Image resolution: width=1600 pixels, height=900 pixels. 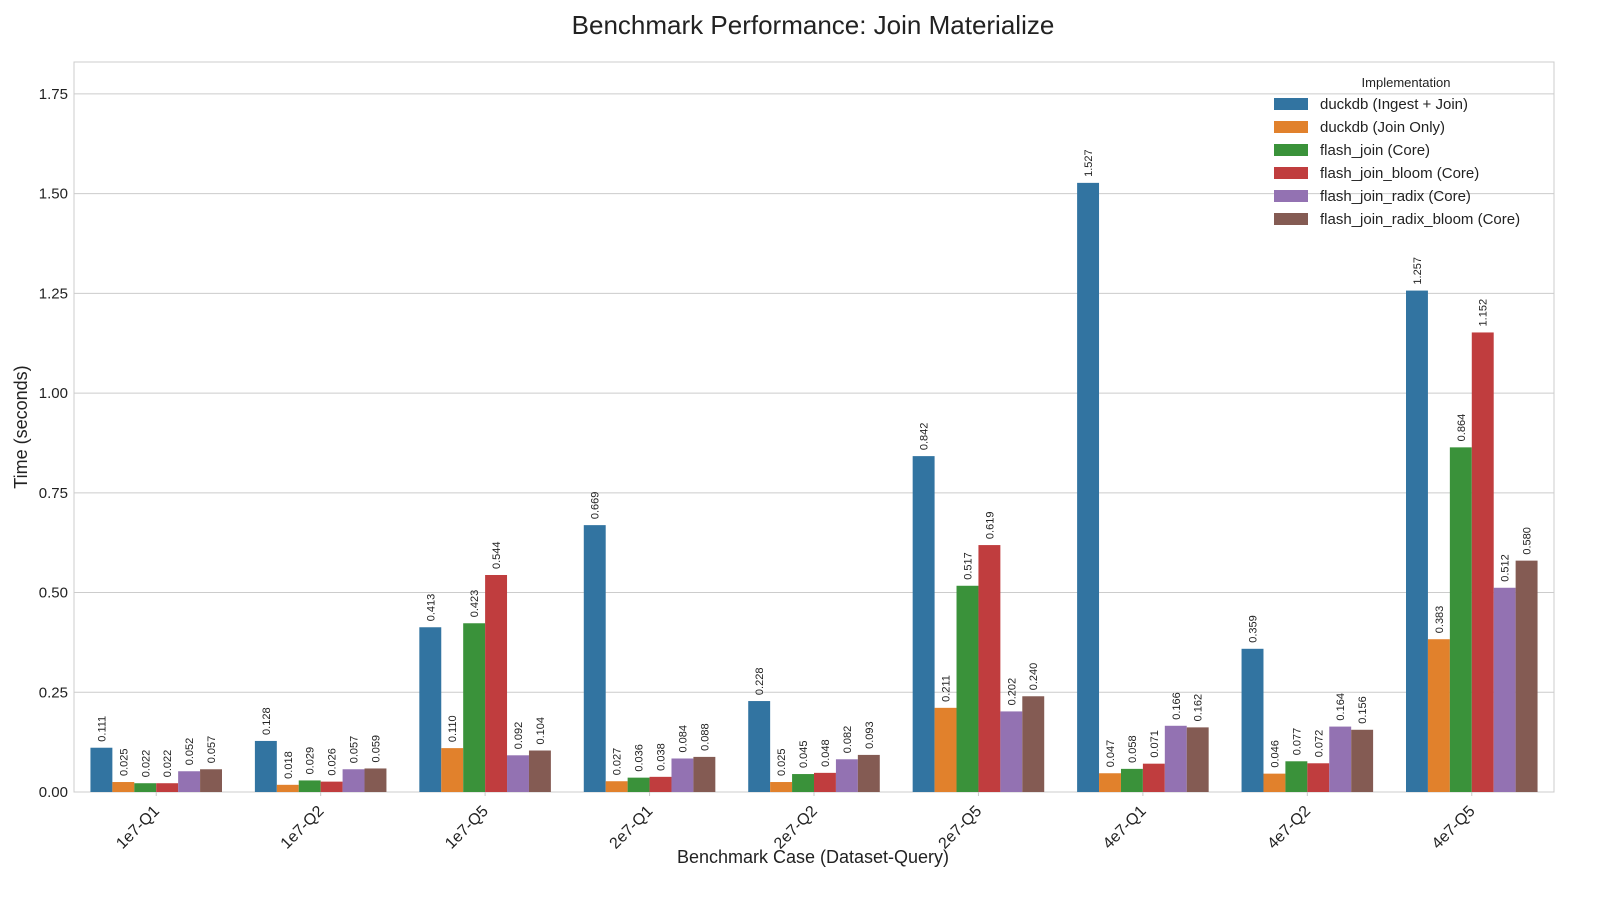 What do you see at coordinates (1111, 754) in the screenshot?
I see `bar-value-label: 0.047` at bounding box center [1111, 754].